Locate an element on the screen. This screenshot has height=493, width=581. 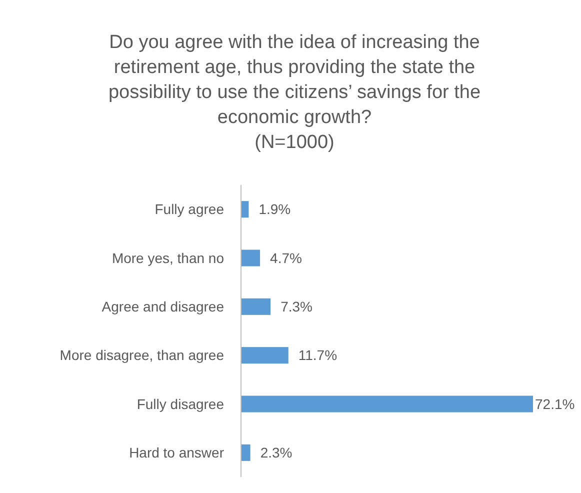
y-tick-label: Fully disagree is located at coordinates (180, 404).